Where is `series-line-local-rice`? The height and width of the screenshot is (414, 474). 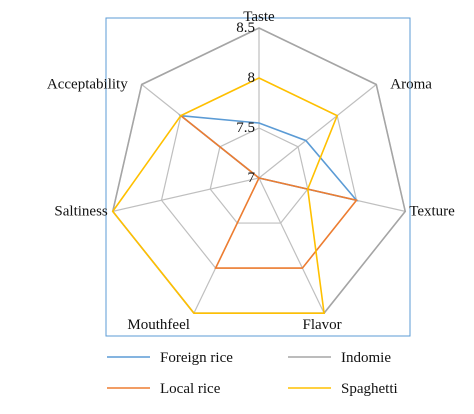
series-line-local-rice is located at coordinates (269, 192).